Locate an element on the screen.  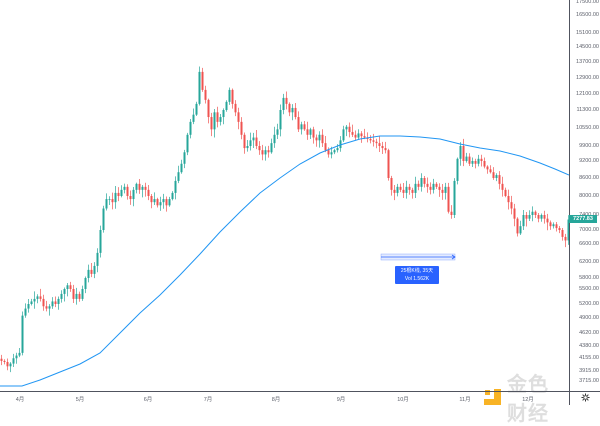
chart-settings-button is located at coordinates (584, 398).